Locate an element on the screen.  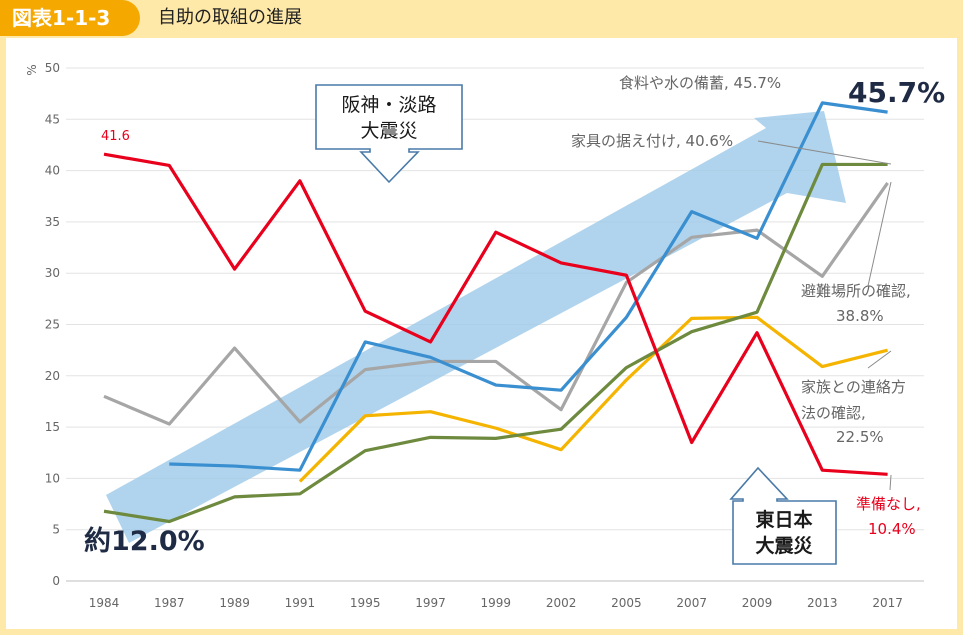
label-junbi-end-2: 10.4% is located at coordinates (892, 529).